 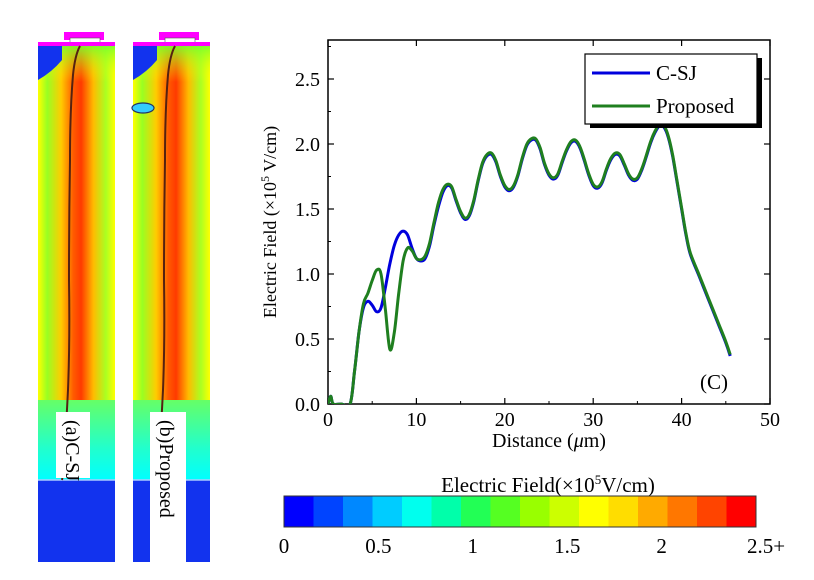 I want to click on colorbar-tick-label: 2, so click(x=661, y=546).